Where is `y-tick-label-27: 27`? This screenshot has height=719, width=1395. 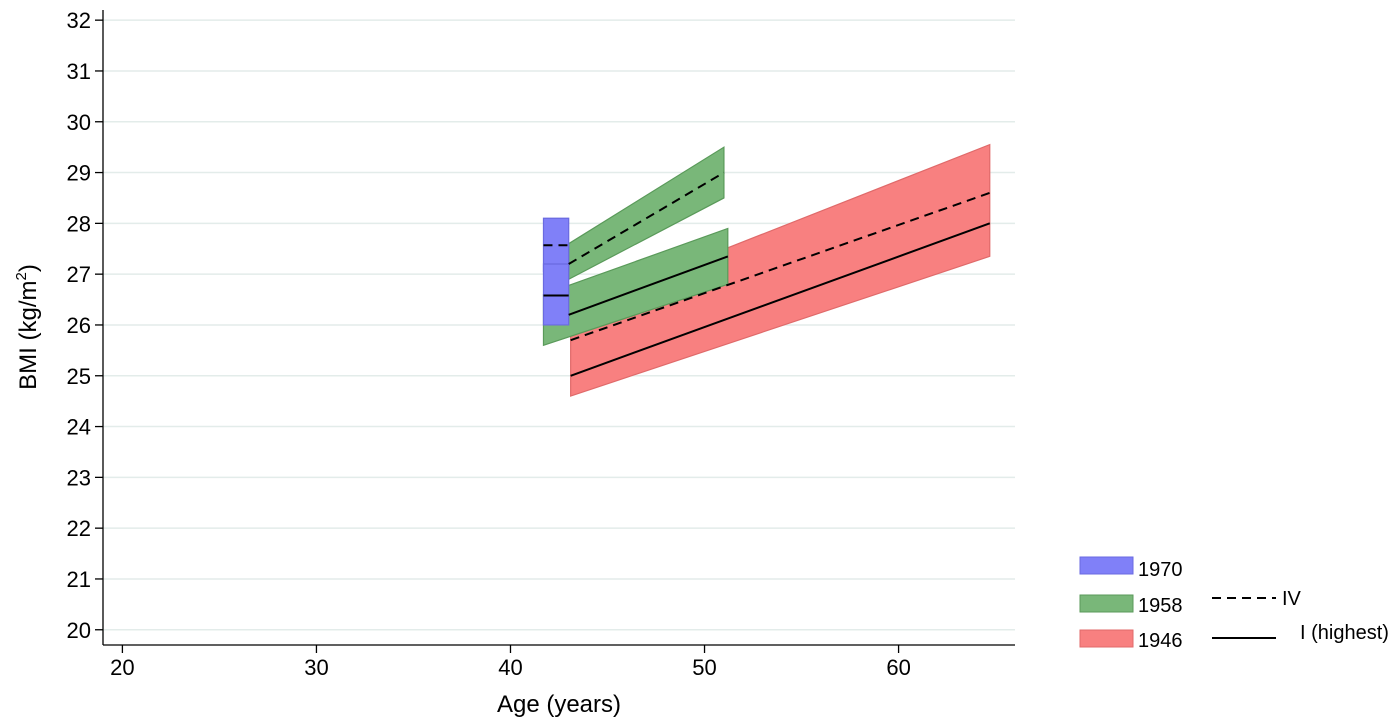
y-tick-label-27: 27 is located at coordinates (79, 274).